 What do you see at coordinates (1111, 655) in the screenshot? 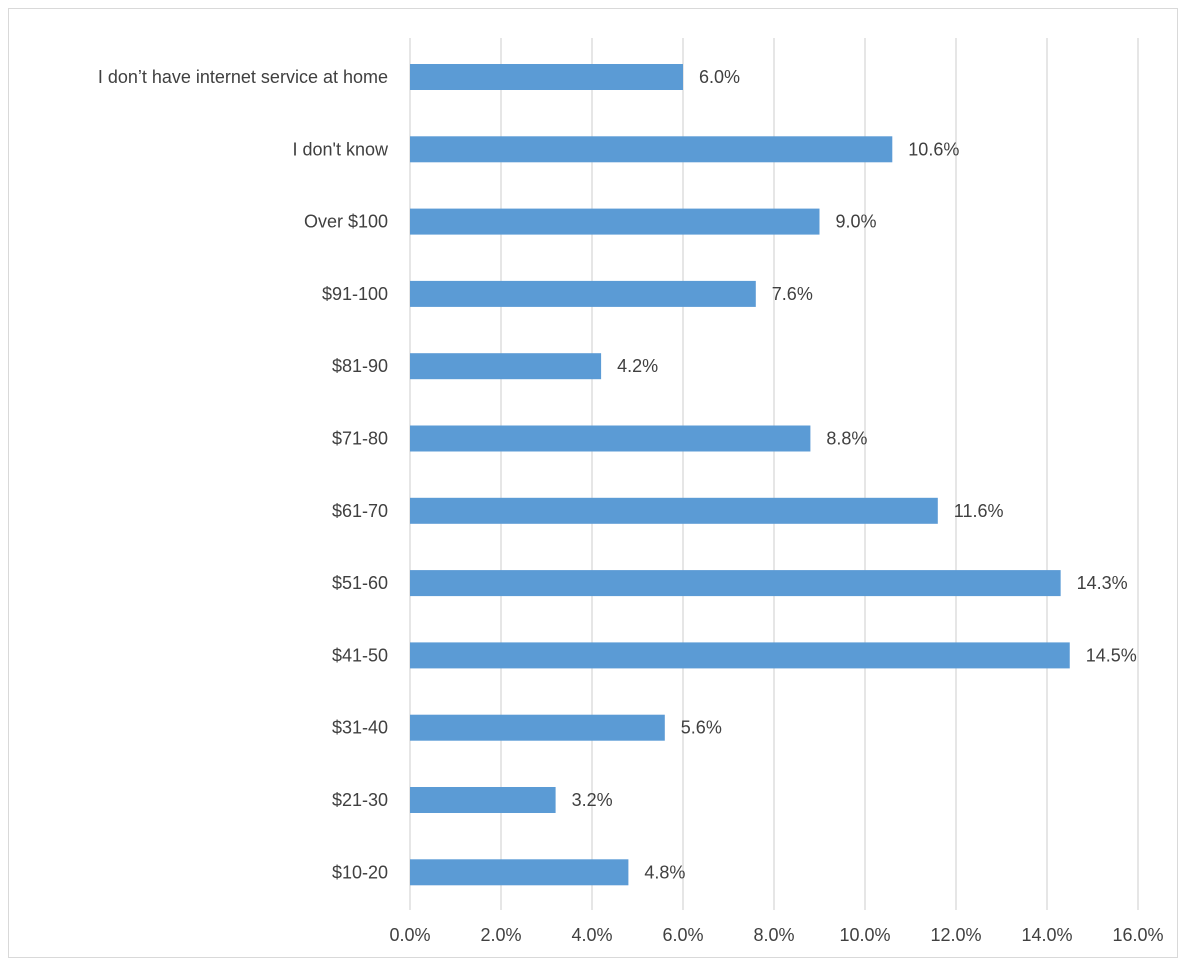
I see `data-label: 14.5%` at bounding box center [1111, 655].